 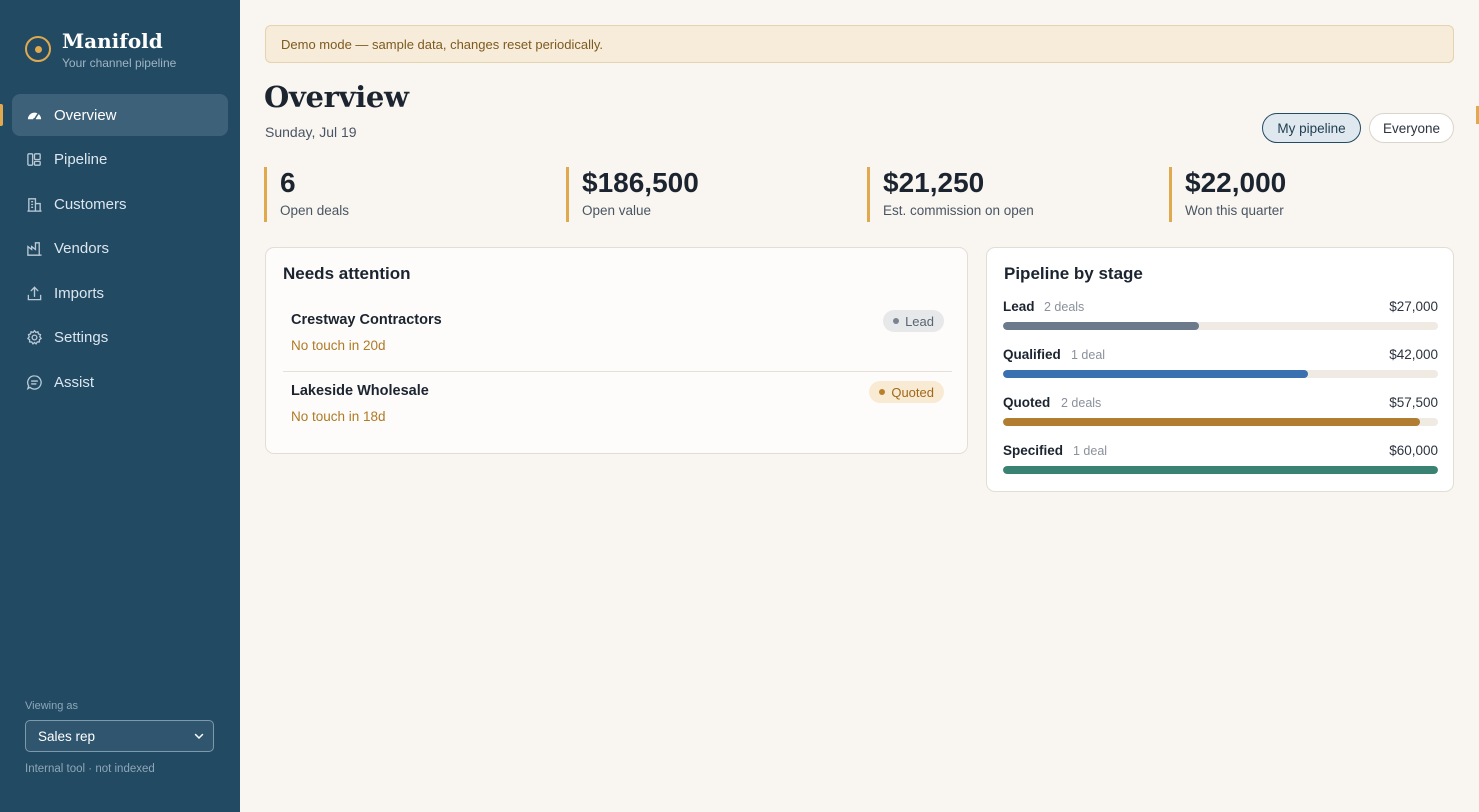 I want to click on dashboard-icon, so click(x=34, y=115).